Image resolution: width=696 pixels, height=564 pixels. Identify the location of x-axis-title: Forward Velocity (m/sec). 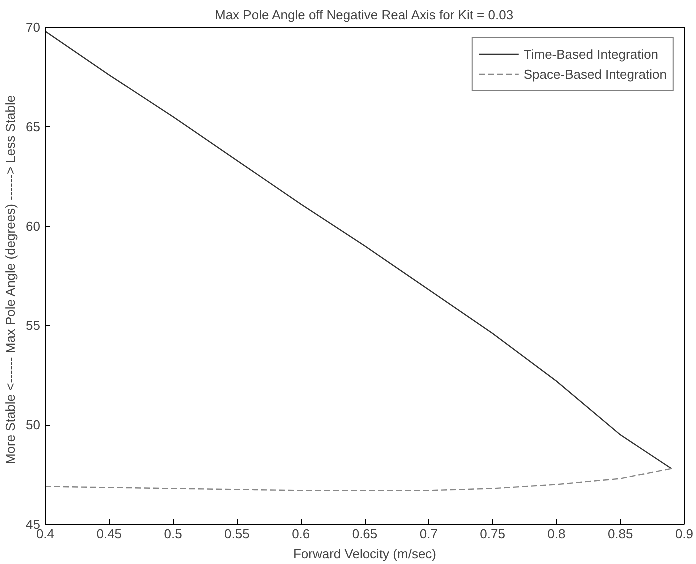
(365, 554).